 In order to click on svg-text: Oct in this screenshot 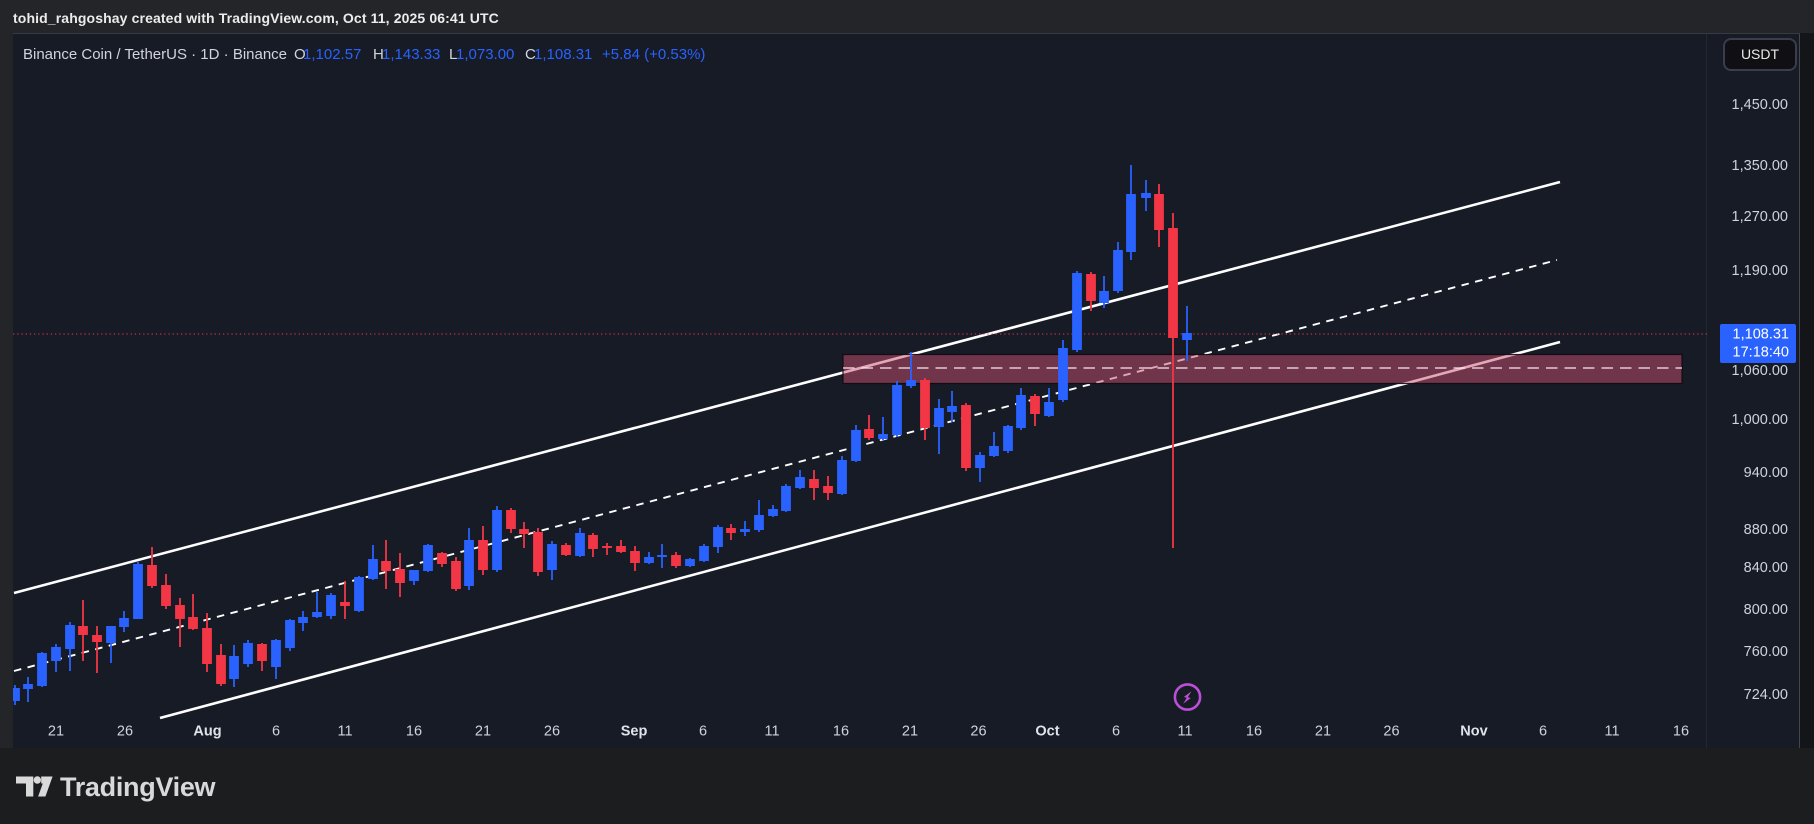, I will do `click(1047, 732)`.